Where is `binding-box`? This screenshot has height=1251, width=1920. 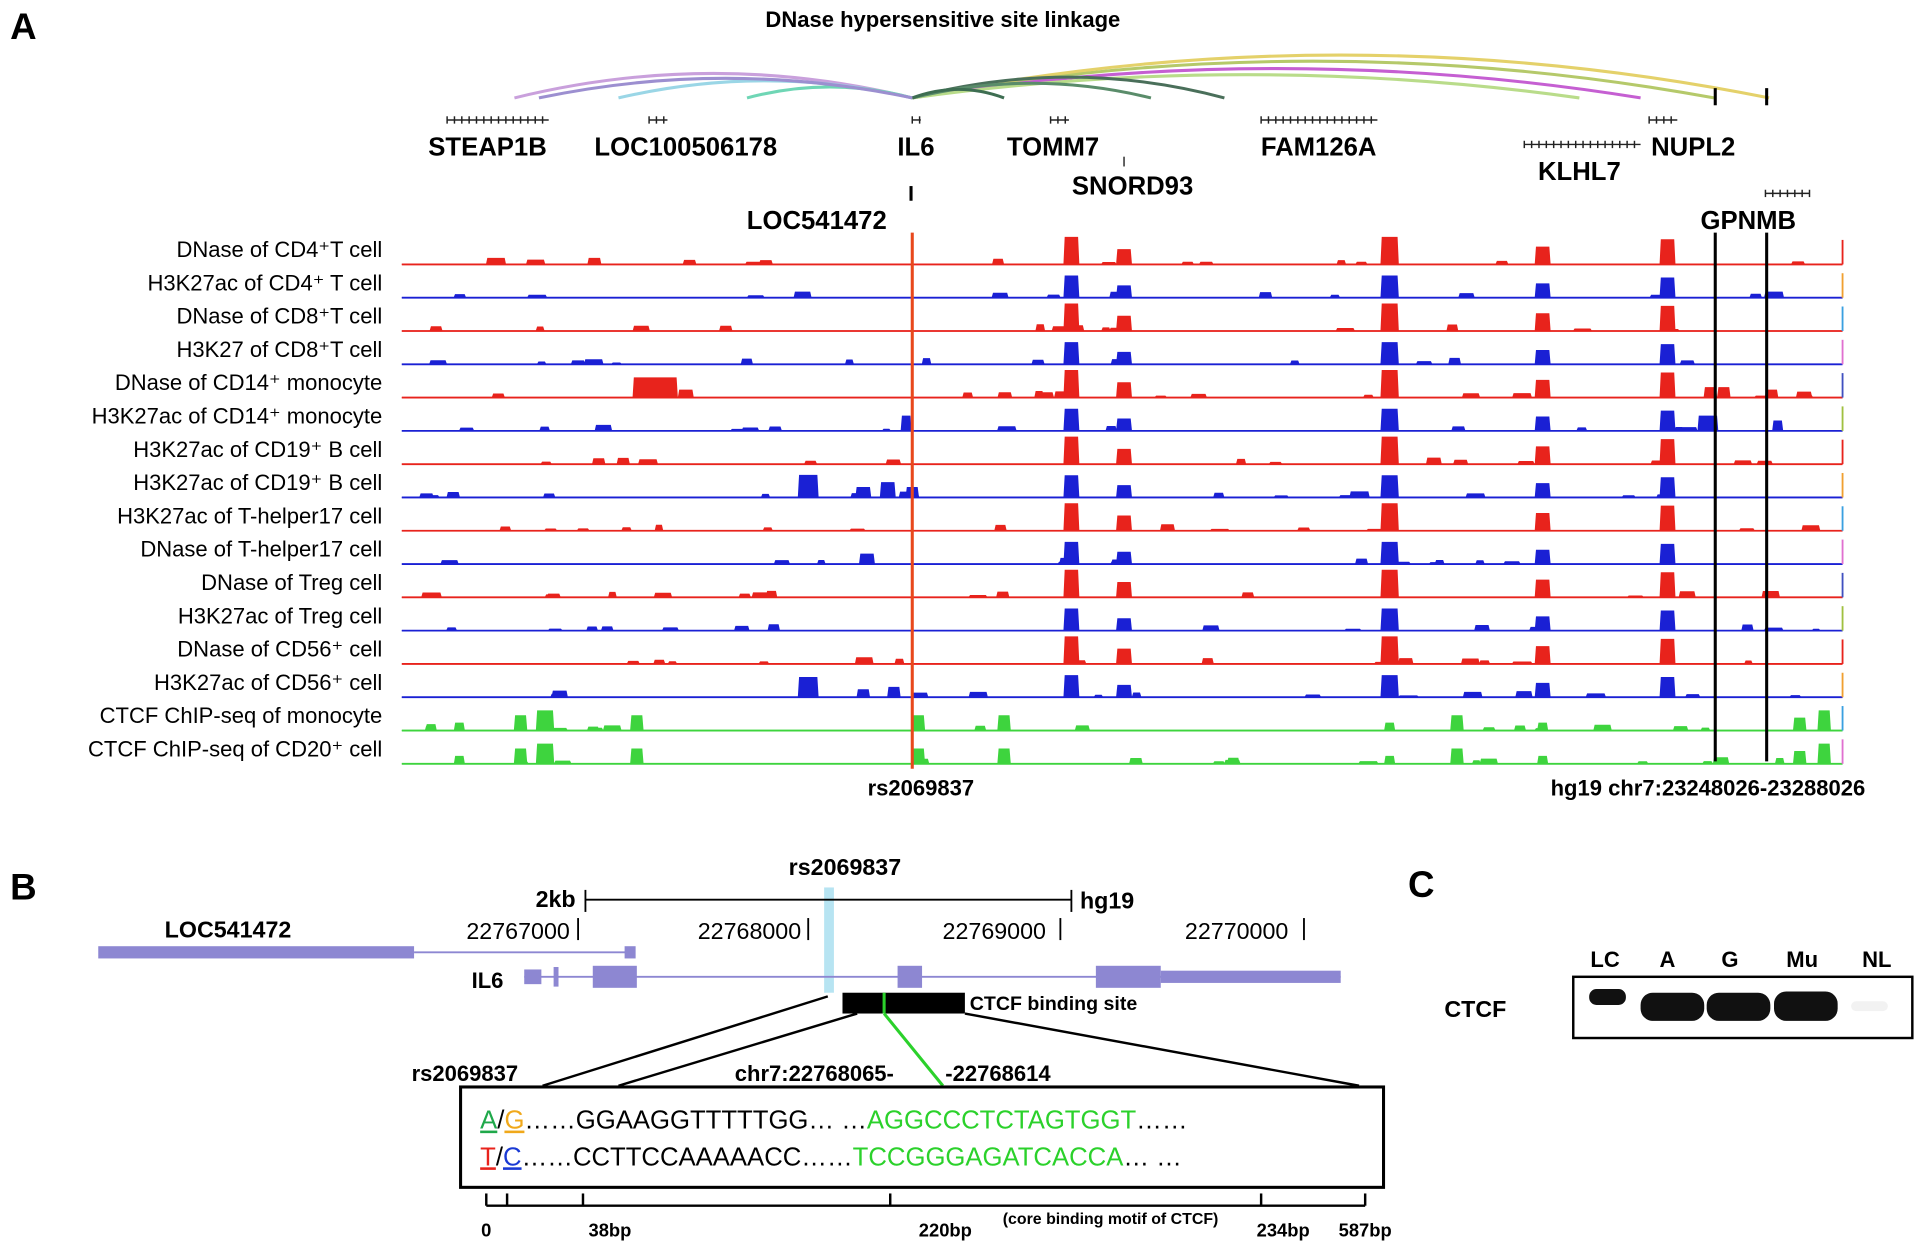
binding-box is located at coordinates (903, 1003).